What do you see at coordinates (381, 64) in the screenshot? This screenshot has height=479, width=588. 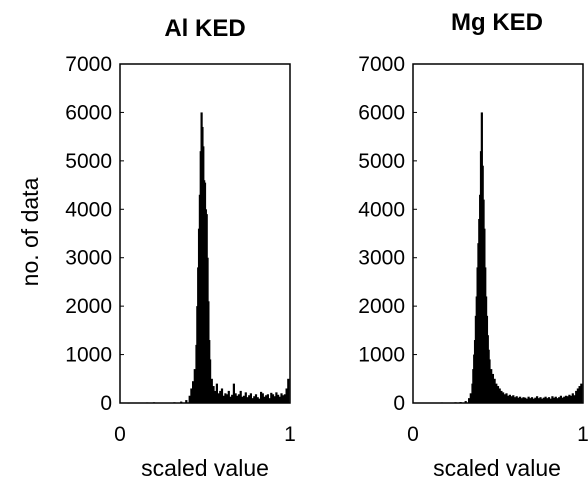 I see `y-tick-label: 7000` at bounding box center [381, 64].